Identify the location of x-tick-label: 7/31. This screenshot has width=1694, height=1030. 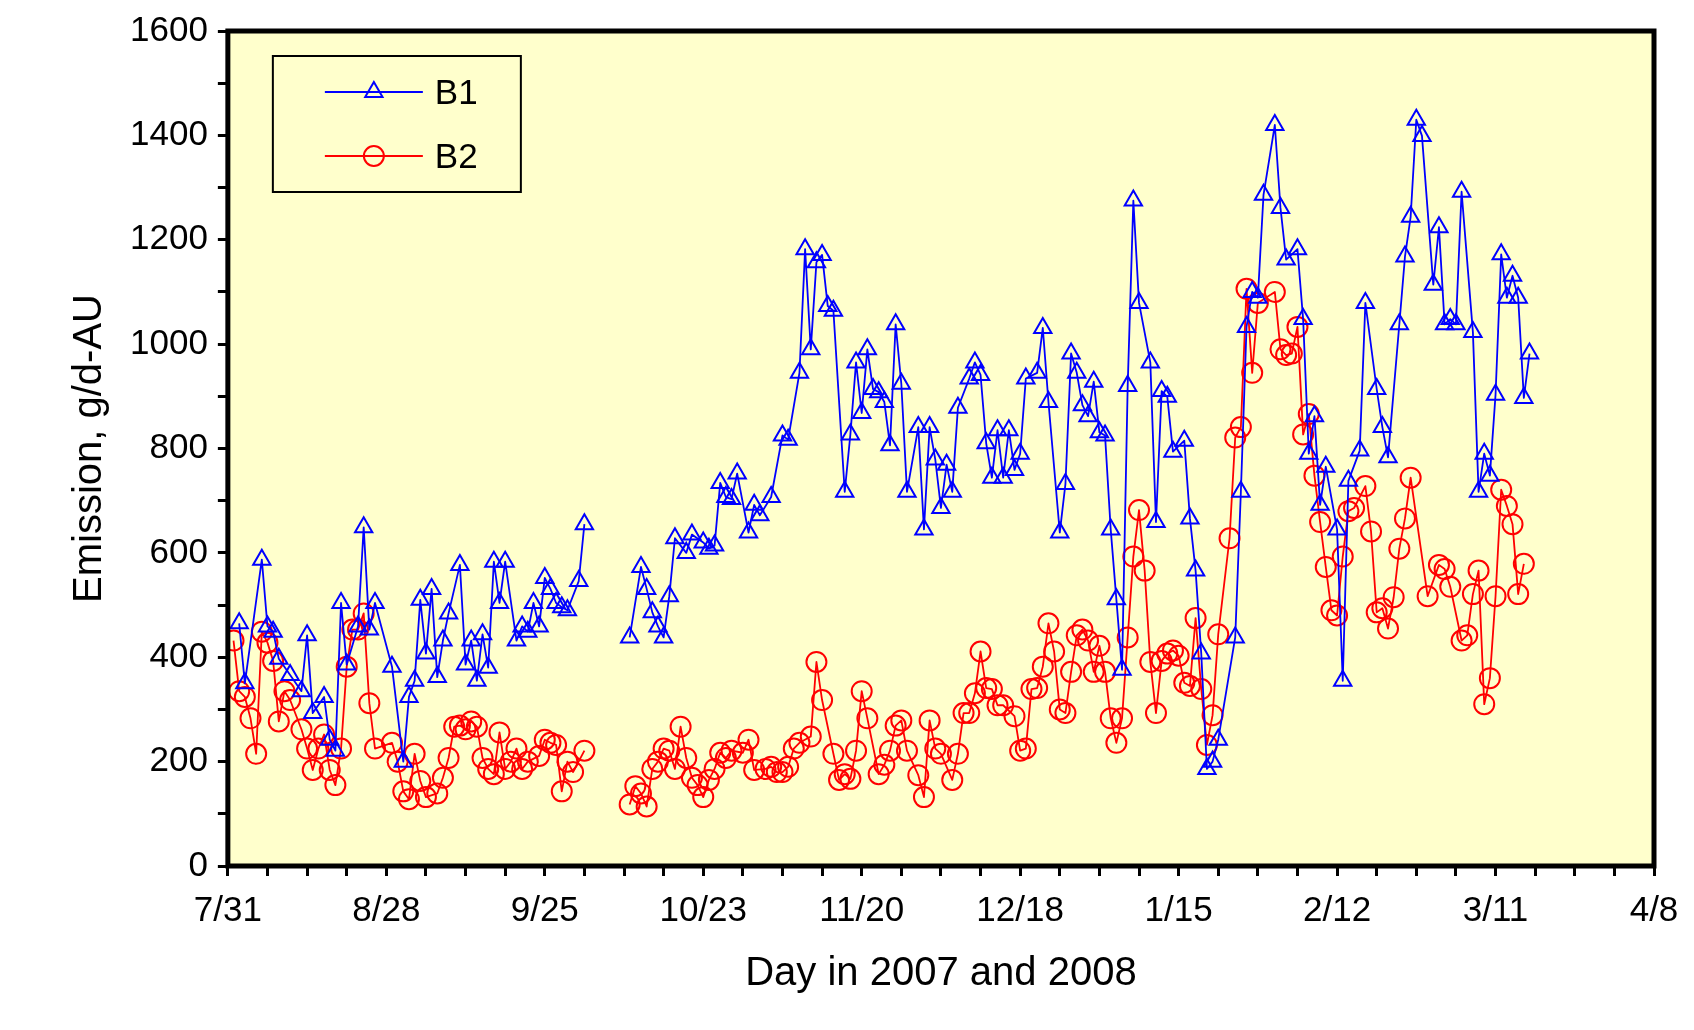
(227, 908).